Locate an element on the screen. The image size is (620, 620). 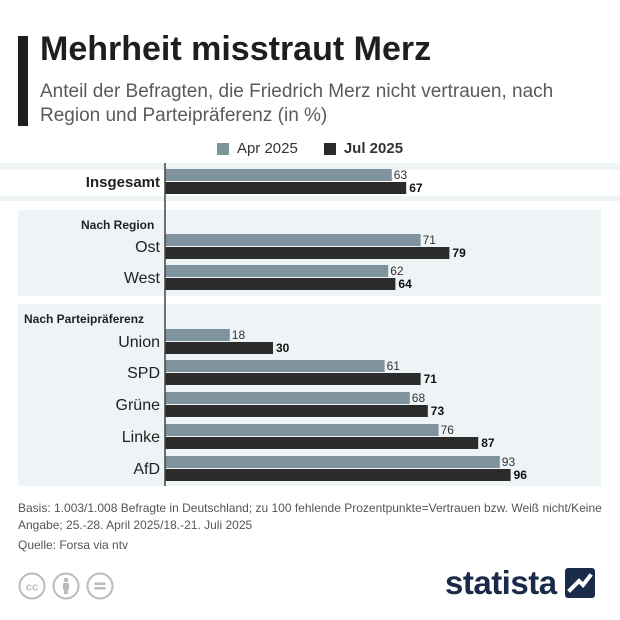
value-label-jul-afd: 96 is located at coordinates (521, 475).